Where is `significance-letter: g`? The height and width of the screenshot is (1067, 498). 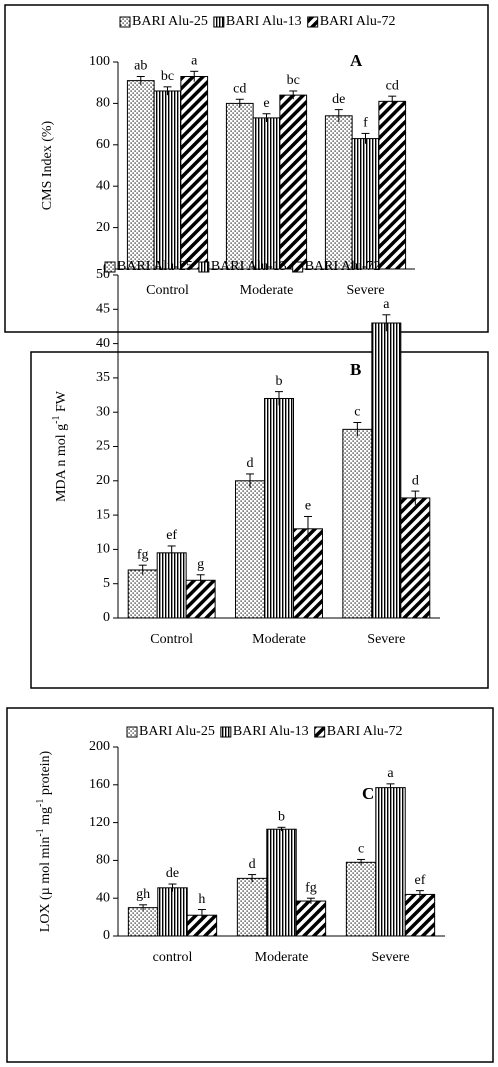
significance-letter: g is located at coordinates (200, 564).